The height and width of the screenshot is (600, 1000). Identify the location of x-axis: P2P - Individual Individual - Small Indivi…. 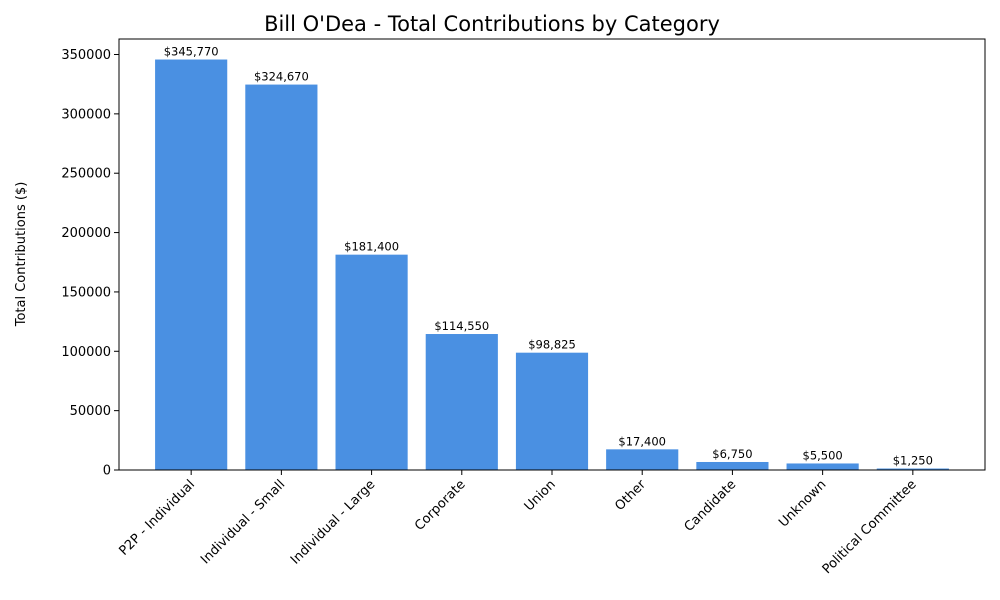
(518, 523).